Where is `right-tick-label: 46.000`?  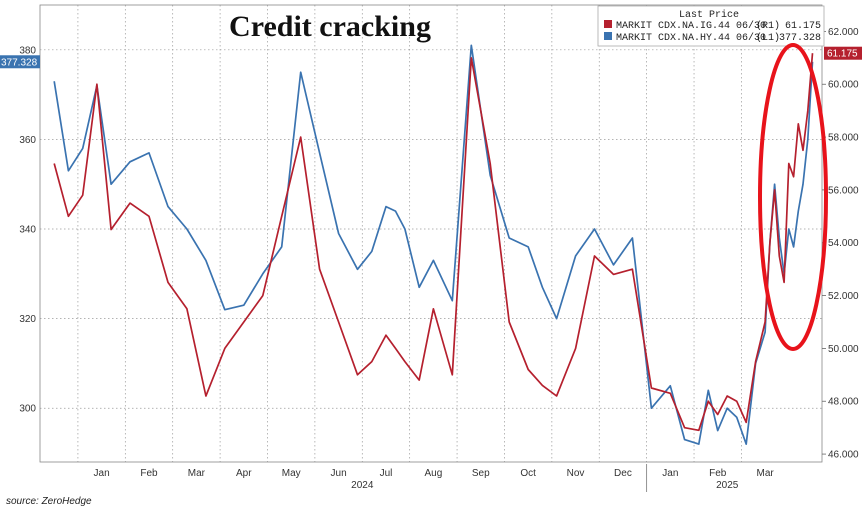 right-tick-label: 46.000 is located at coordinates (843, 455).